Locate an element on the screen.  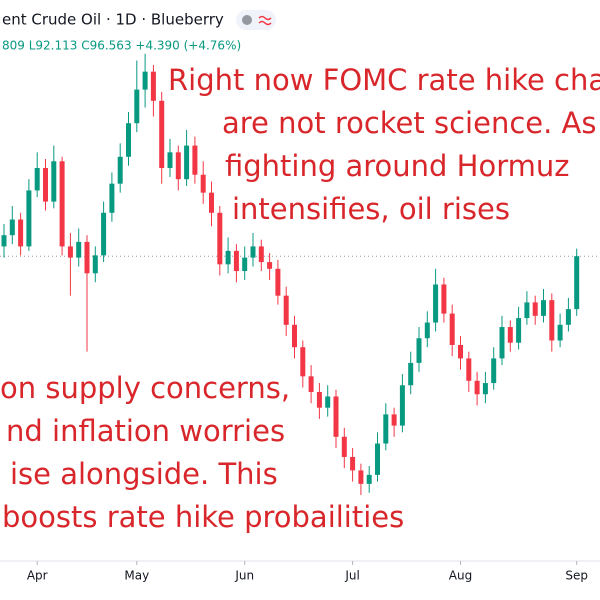
x-tick-label: May is located at coordinates (136, 576).